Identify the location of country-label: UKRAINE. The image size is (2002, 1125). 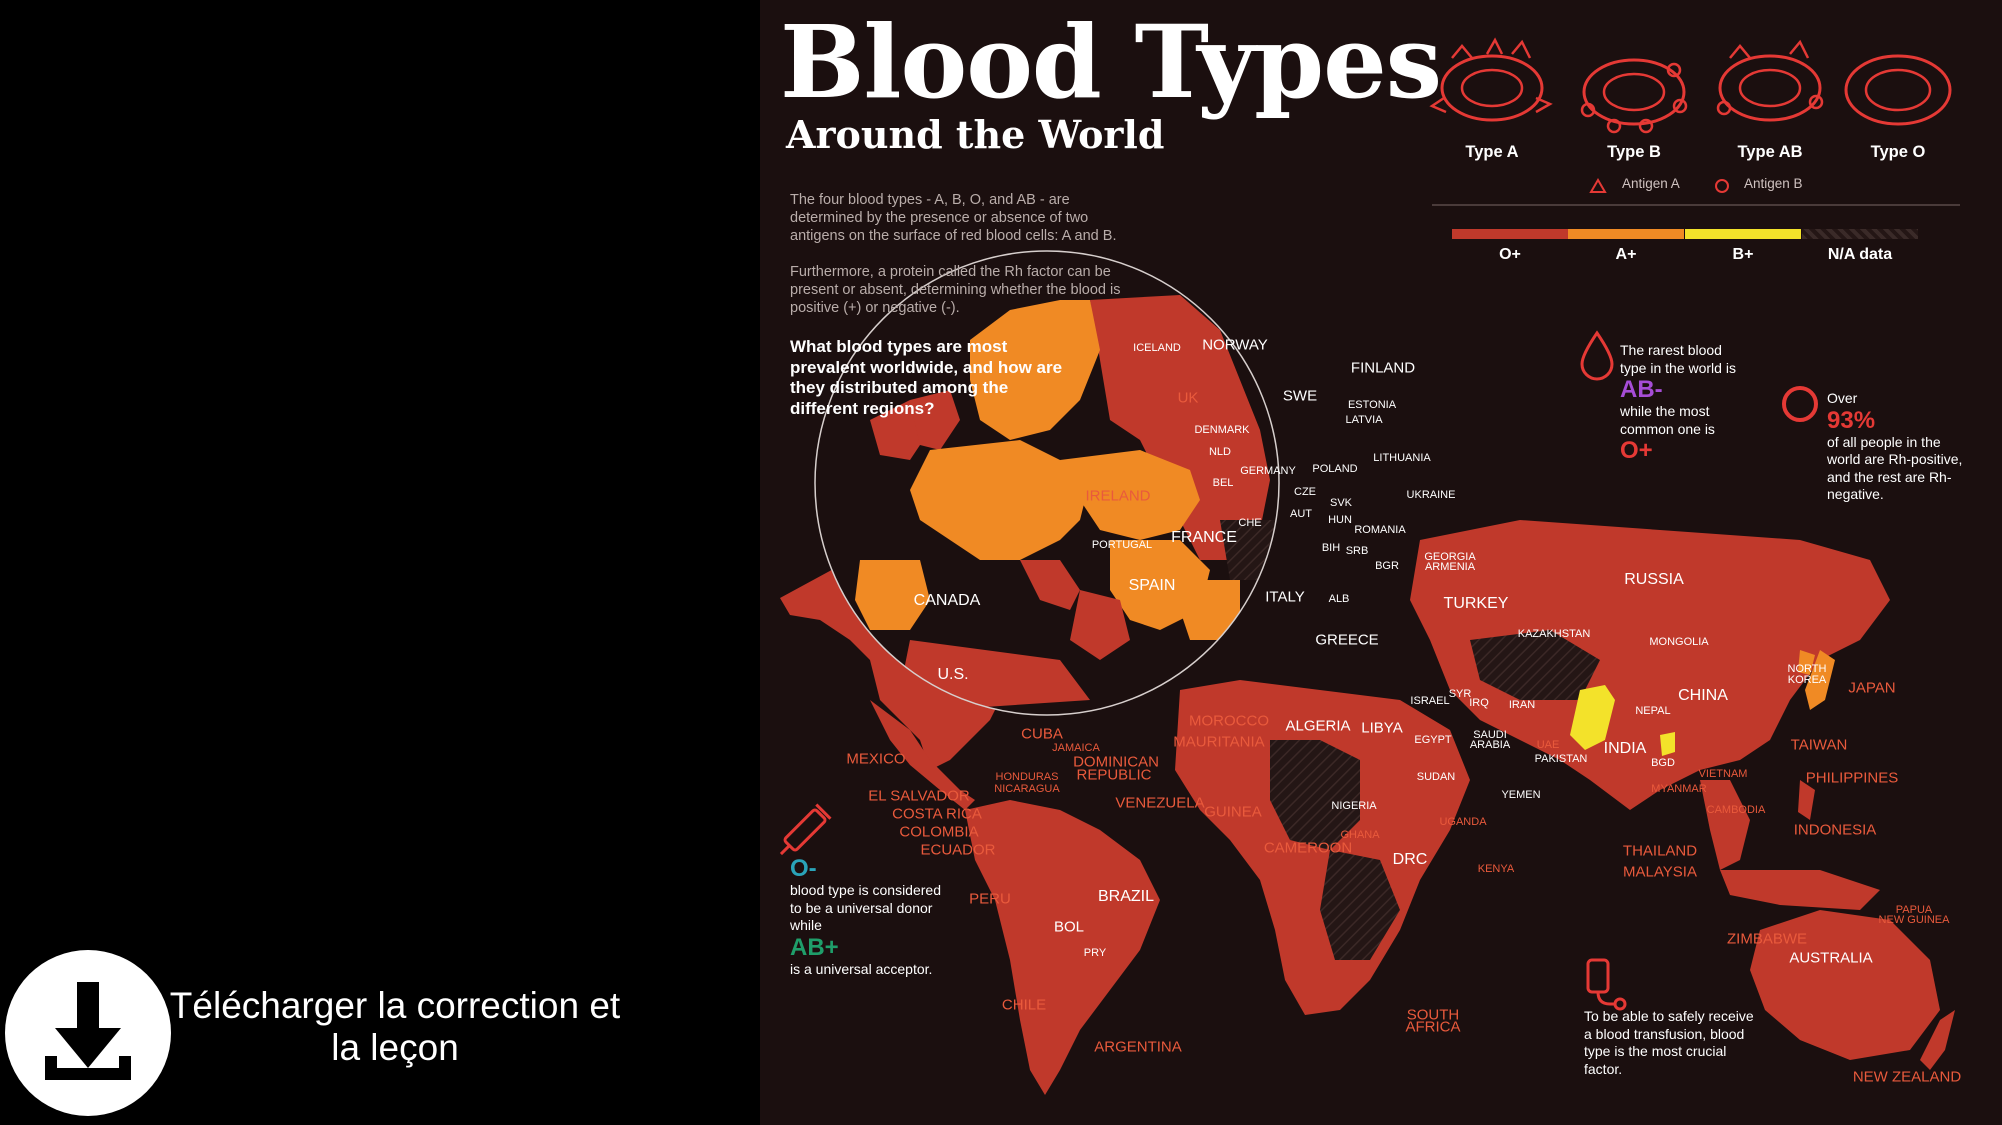
(1431, 495).